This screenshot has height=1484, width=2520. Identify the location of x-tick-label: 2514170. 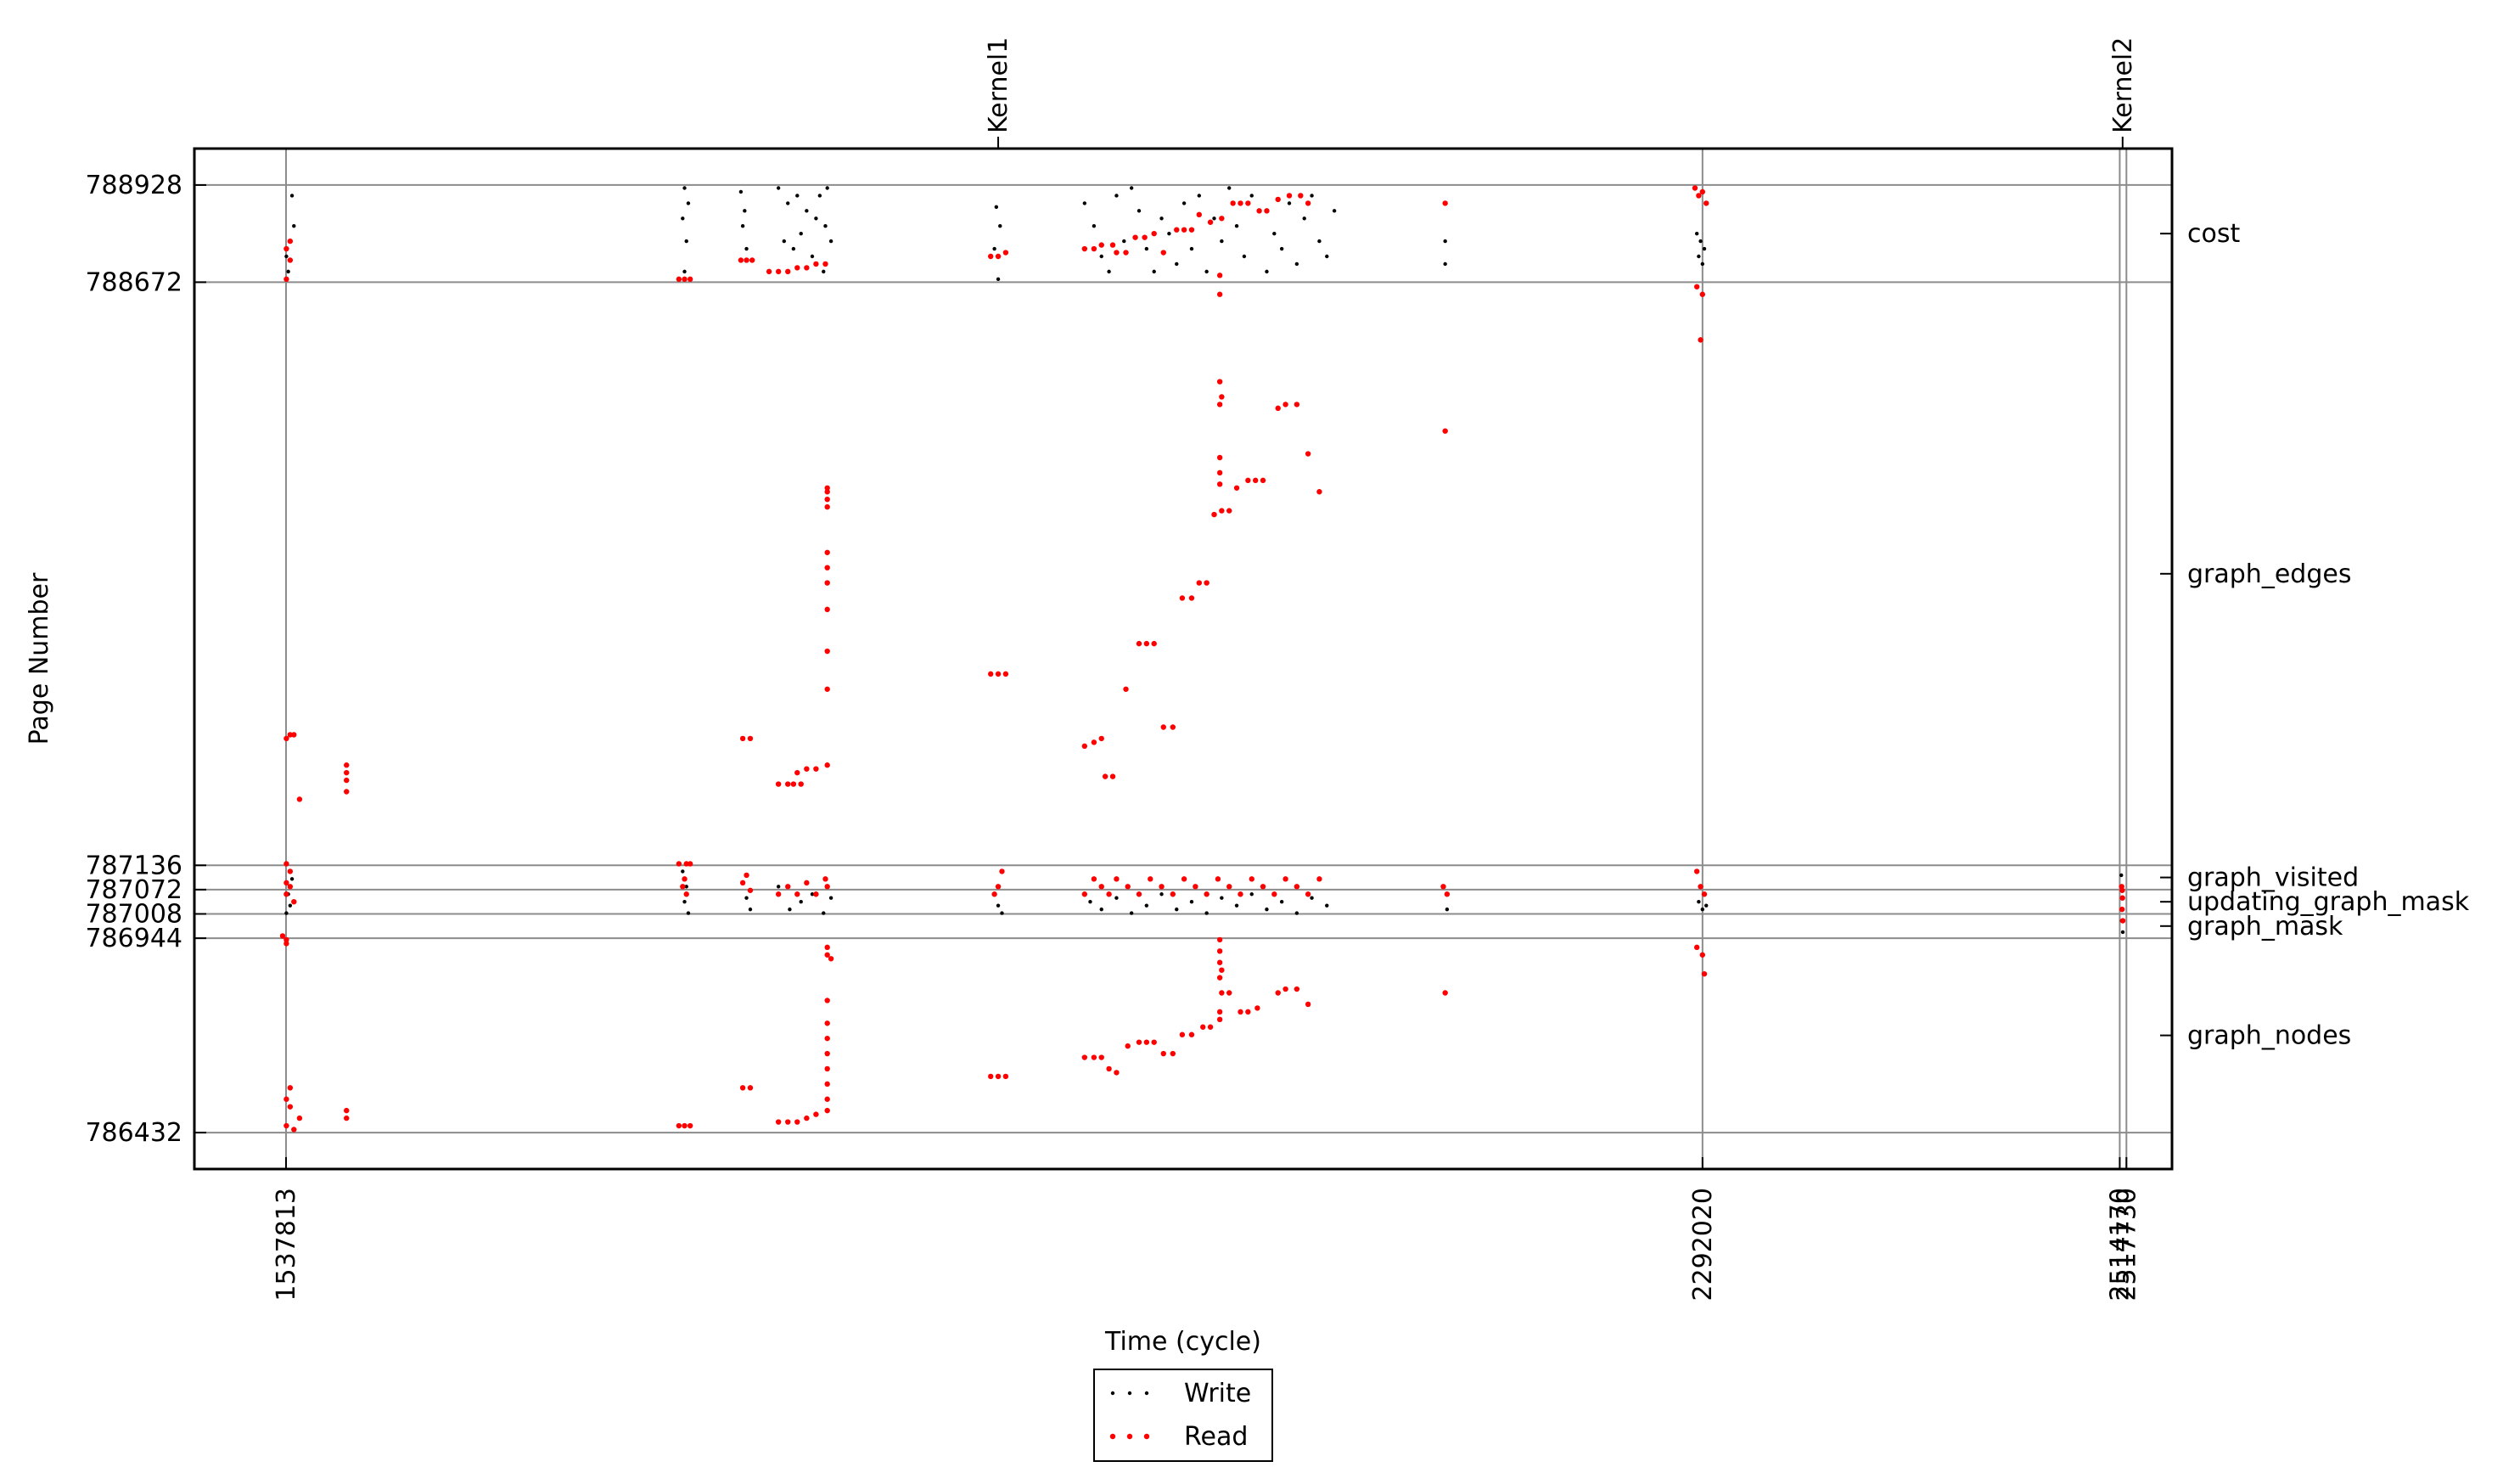
(2120, 1245).